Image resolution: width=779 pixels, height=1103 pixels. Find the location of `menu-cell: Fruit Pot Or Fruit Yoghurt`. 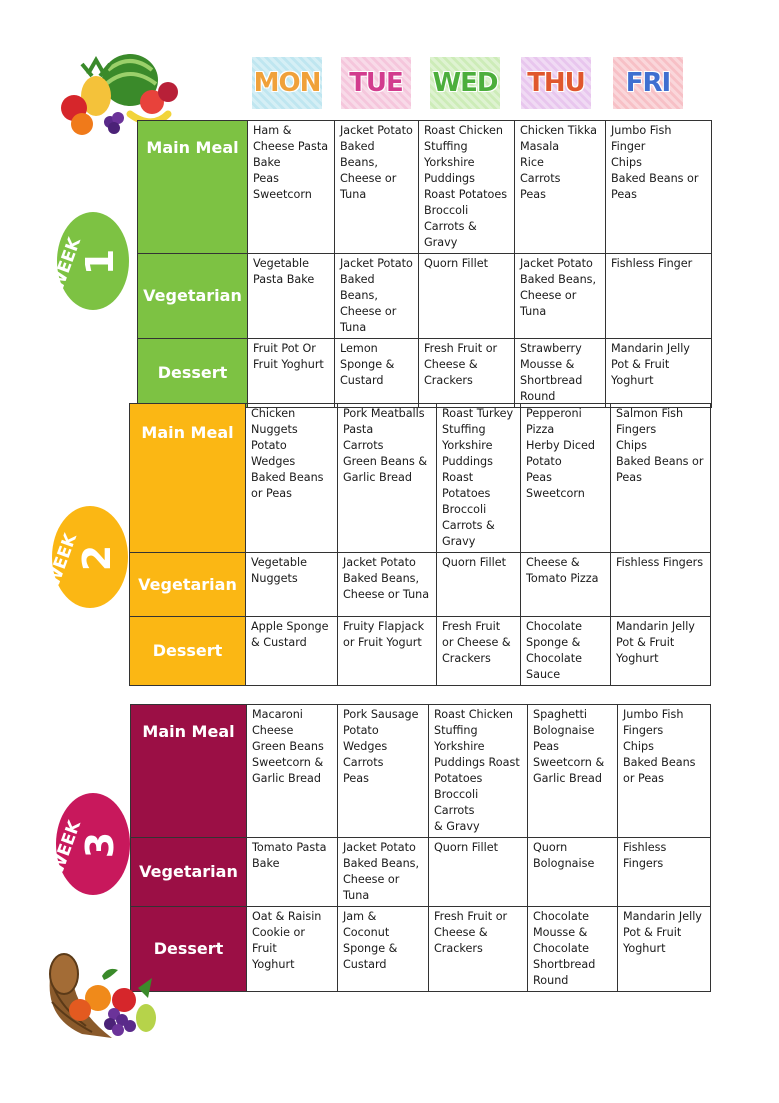

menu-cell: Fruit Pot Or Fruit Yoghurt is located at coordinates (291, 373).